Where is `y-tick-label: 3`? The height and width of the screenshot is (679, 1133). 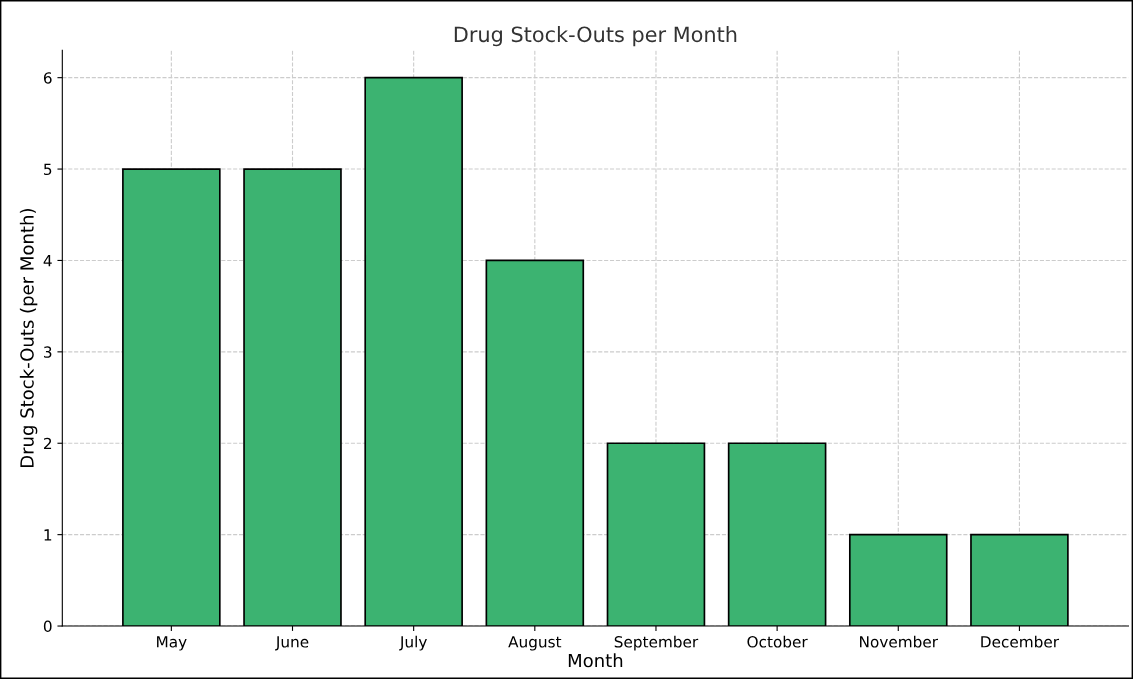
y-tick-label: 3 is located at coordinates (48, 352).